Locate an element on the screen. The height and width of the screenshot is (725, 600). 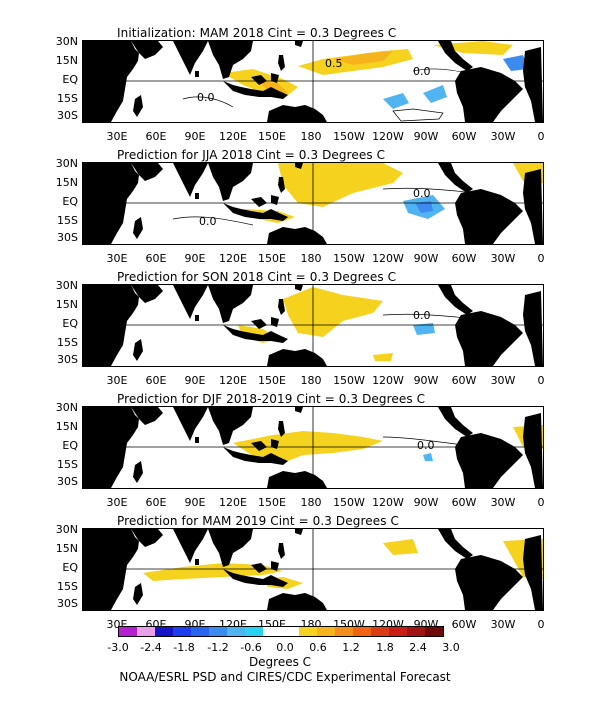
map-area: 0.5 0.0 0.0 is located at coordinates (313, 81).